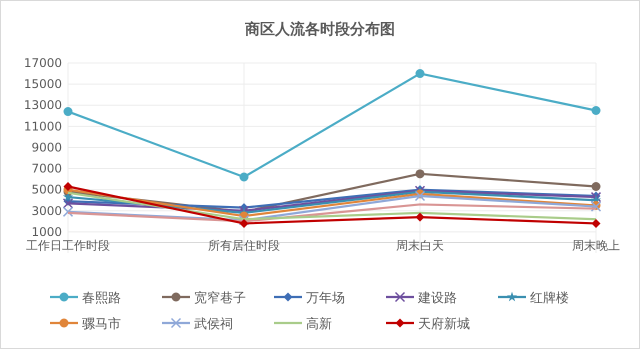  What do you see at coordinates (46, 169) in the screenshot?
I see `y-tick-label: 7000` at bounding box center [46, 169].